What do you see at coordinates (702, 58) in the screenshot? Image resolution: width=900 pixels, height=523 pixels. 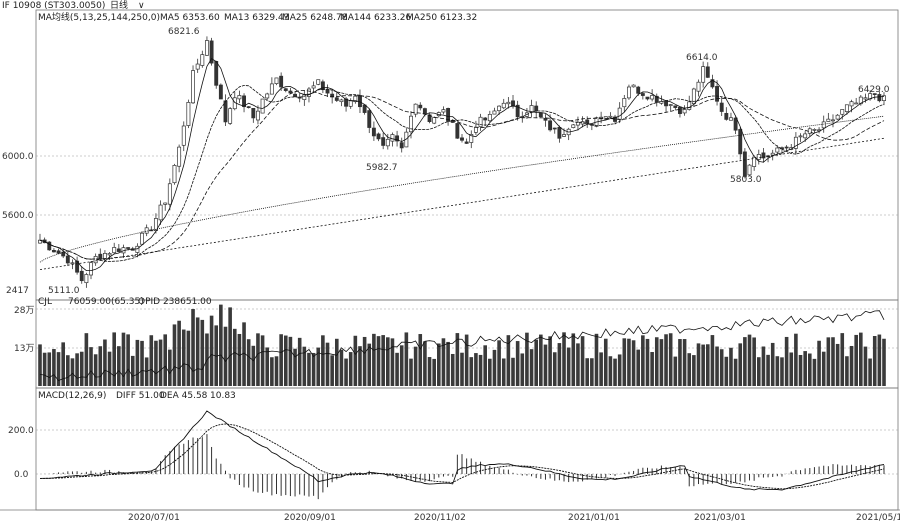 I see `annotation-high-2: 6614.0` at bounding box center [702, 58].